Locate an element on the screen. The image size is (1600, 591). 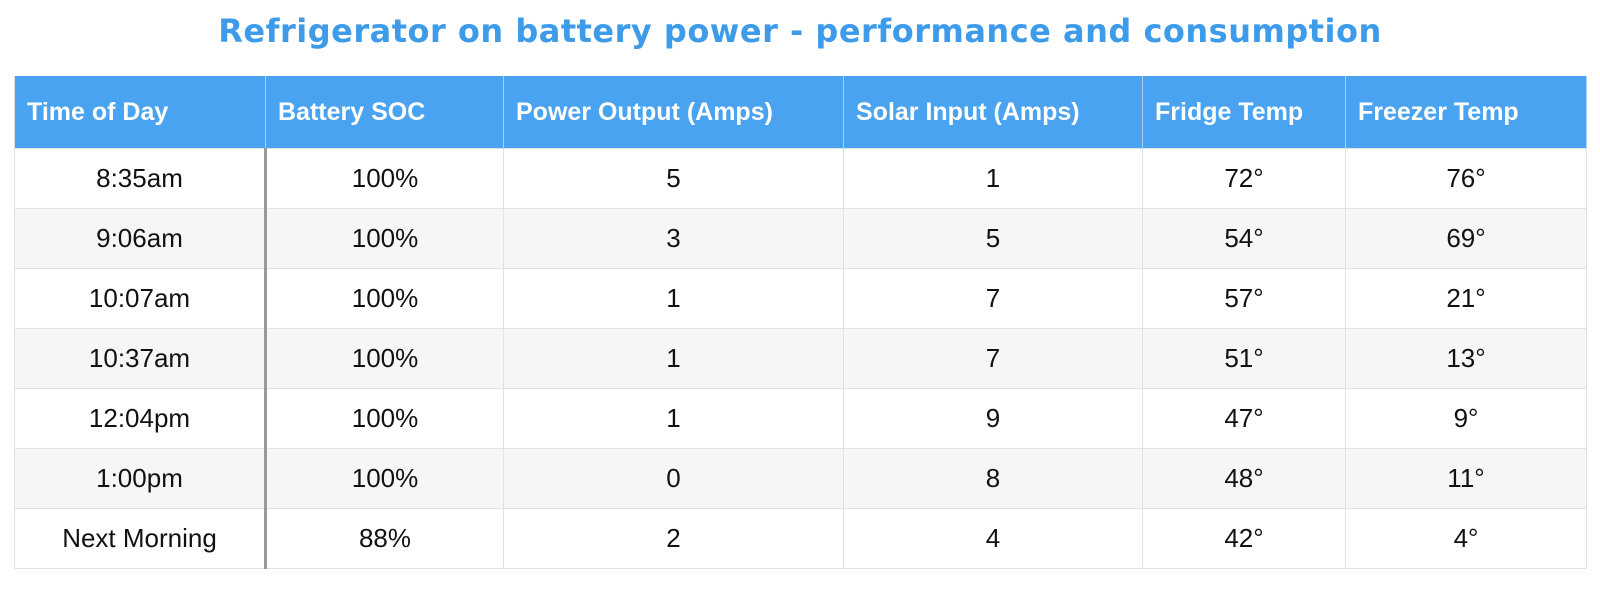
header-cell: Freezer Temp is located at coordinates (1466, 112).